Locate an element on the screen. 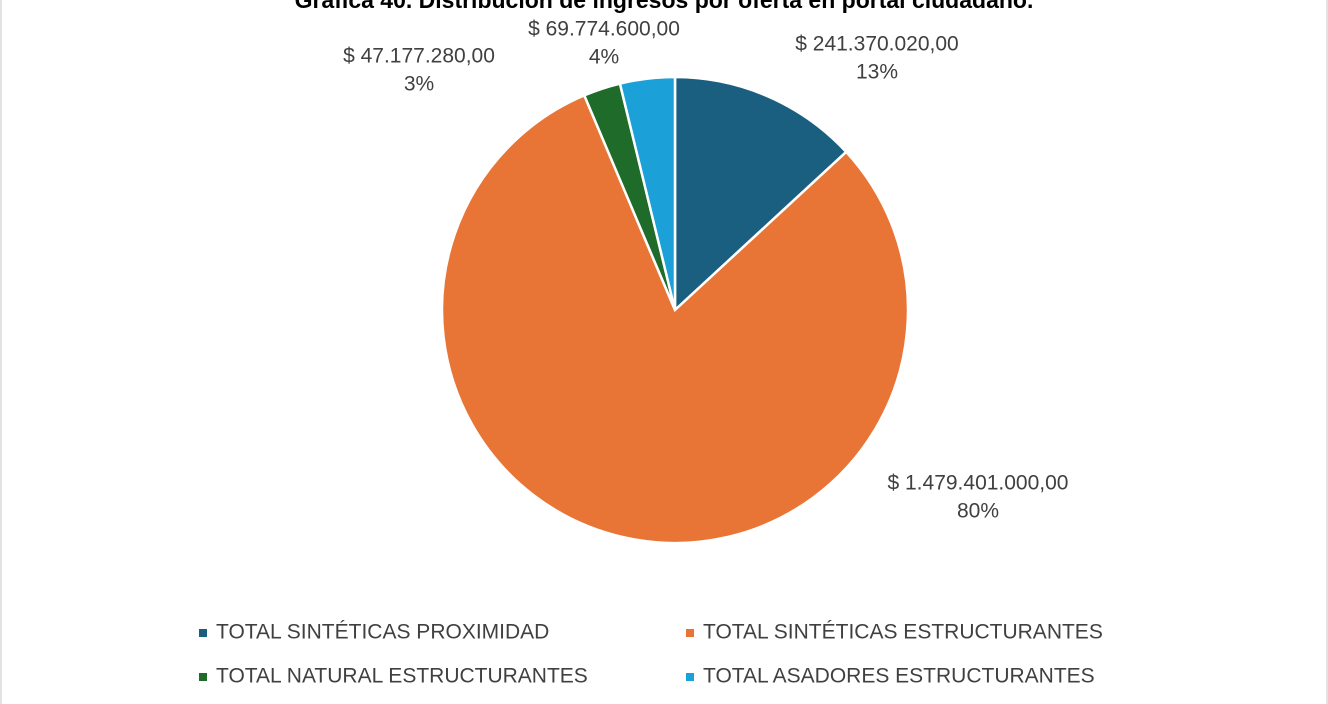 The width and height of the screenshot is (1328, 704). percent-label: 3% is located at coordinates (419, 84).